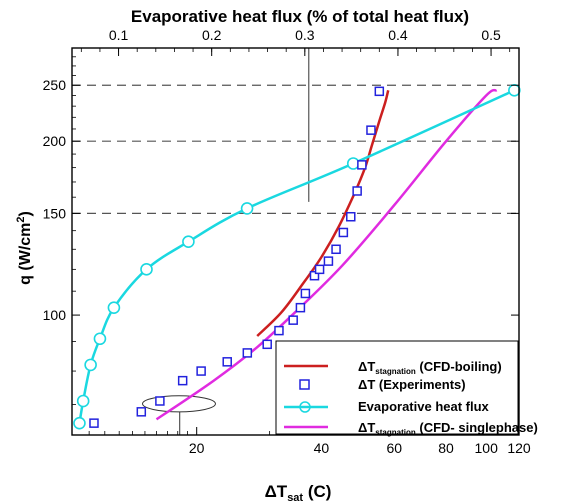 This screenshot has width=588, height=504. What do you see at coordinates (448, 428) in the screenshot?
I see `legend-label-cfd-singlephase: ΔTstagnation (CFD- singlephase)` at bounding box center [448, 428].